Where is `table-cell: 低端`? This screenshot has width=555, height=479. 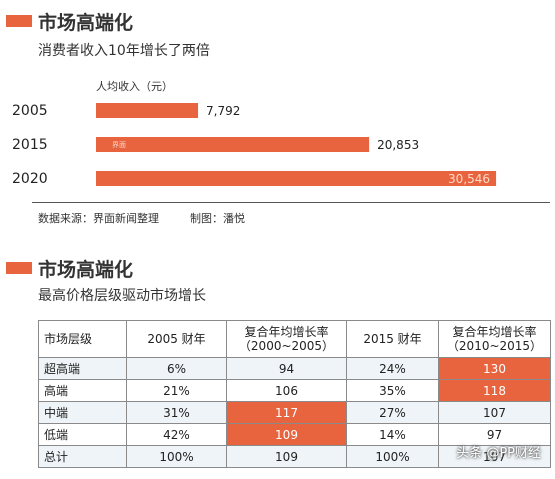 table-cell: 低端 is located at coordinates (82, 434).